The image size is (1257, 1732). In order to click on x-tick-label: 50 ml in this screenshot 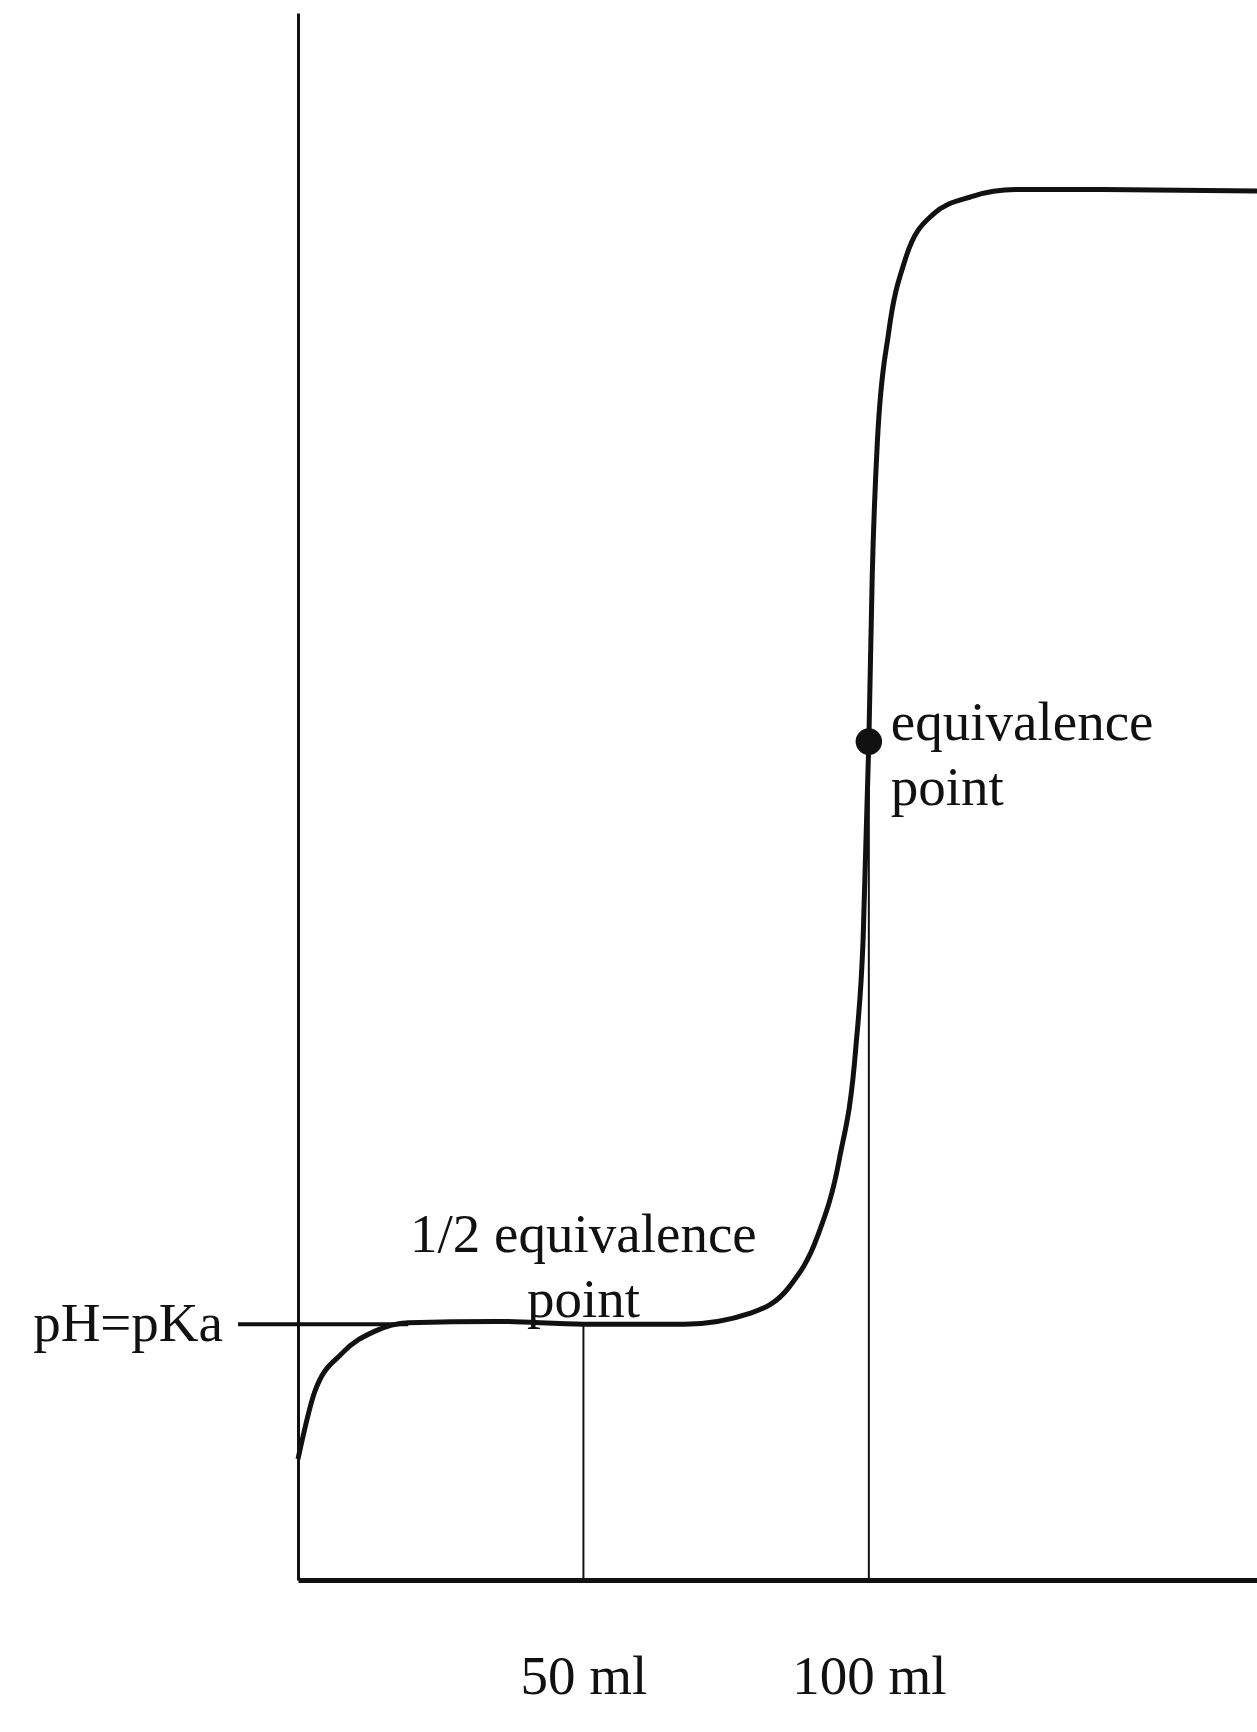, I will do `click(584, 1675)`.